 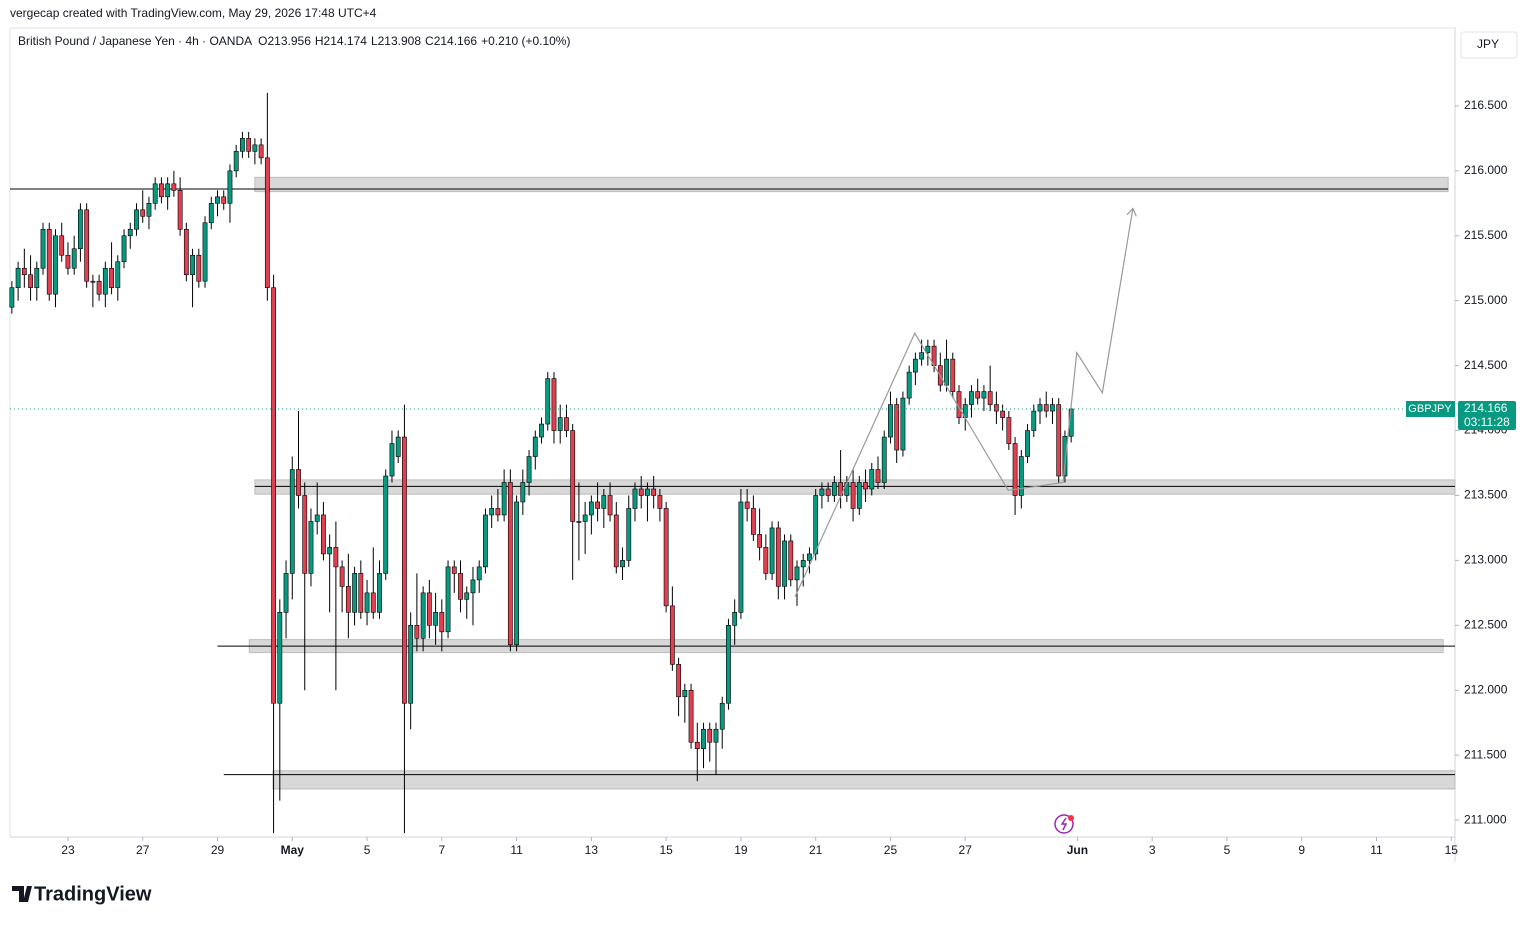 I want to click on symbol-icon, so click(x=1064, y=824).